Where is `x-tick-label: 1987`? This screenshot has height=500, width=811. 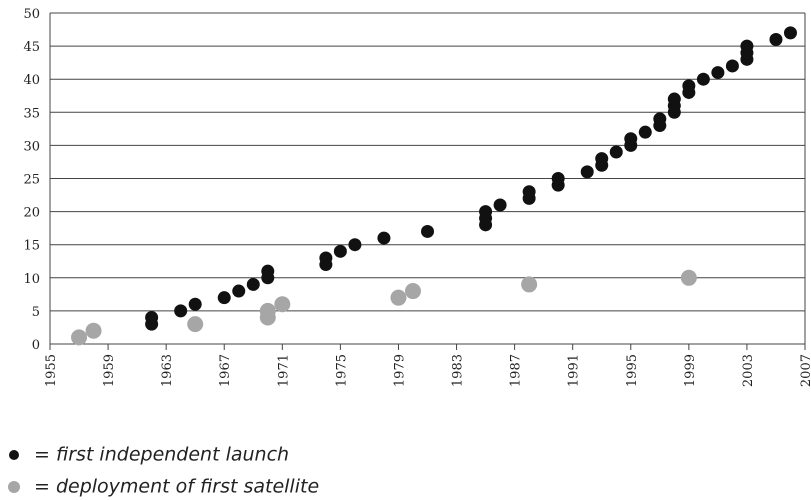 x-tick-label: 1987 is located at coordinates (516, 370).